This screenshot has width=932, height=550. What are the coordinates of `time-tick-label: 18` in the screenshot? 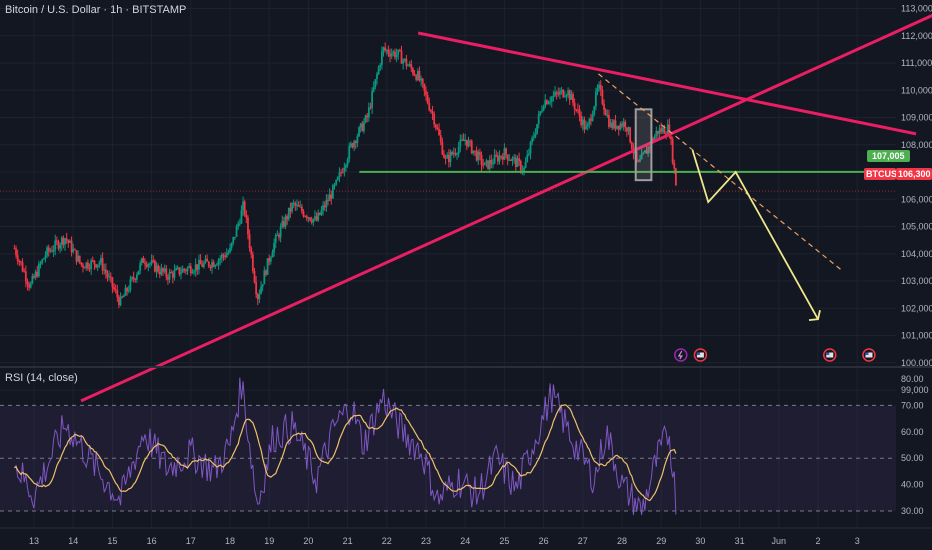 It's located at (230, 541).